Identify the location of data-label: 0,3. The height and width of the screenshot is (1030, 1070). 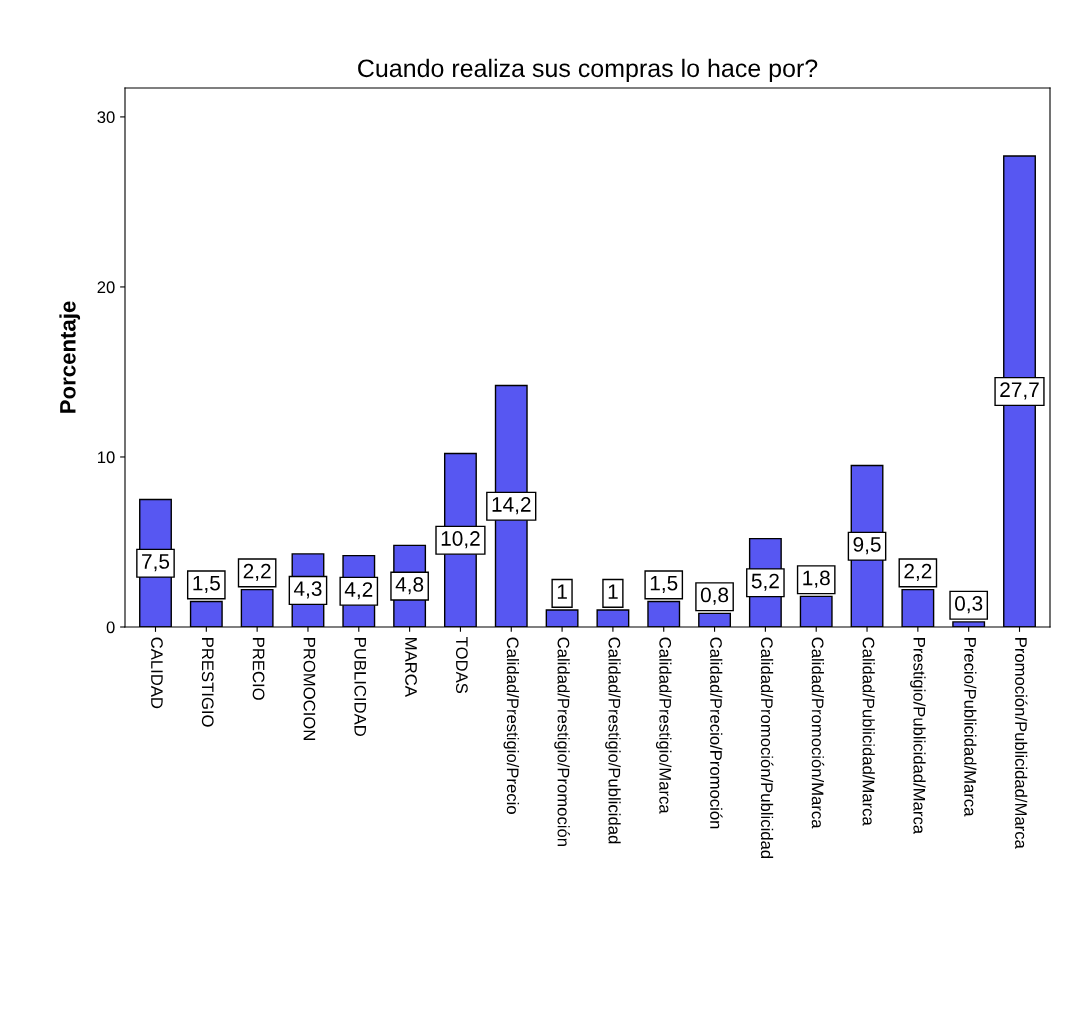
(969, 605).